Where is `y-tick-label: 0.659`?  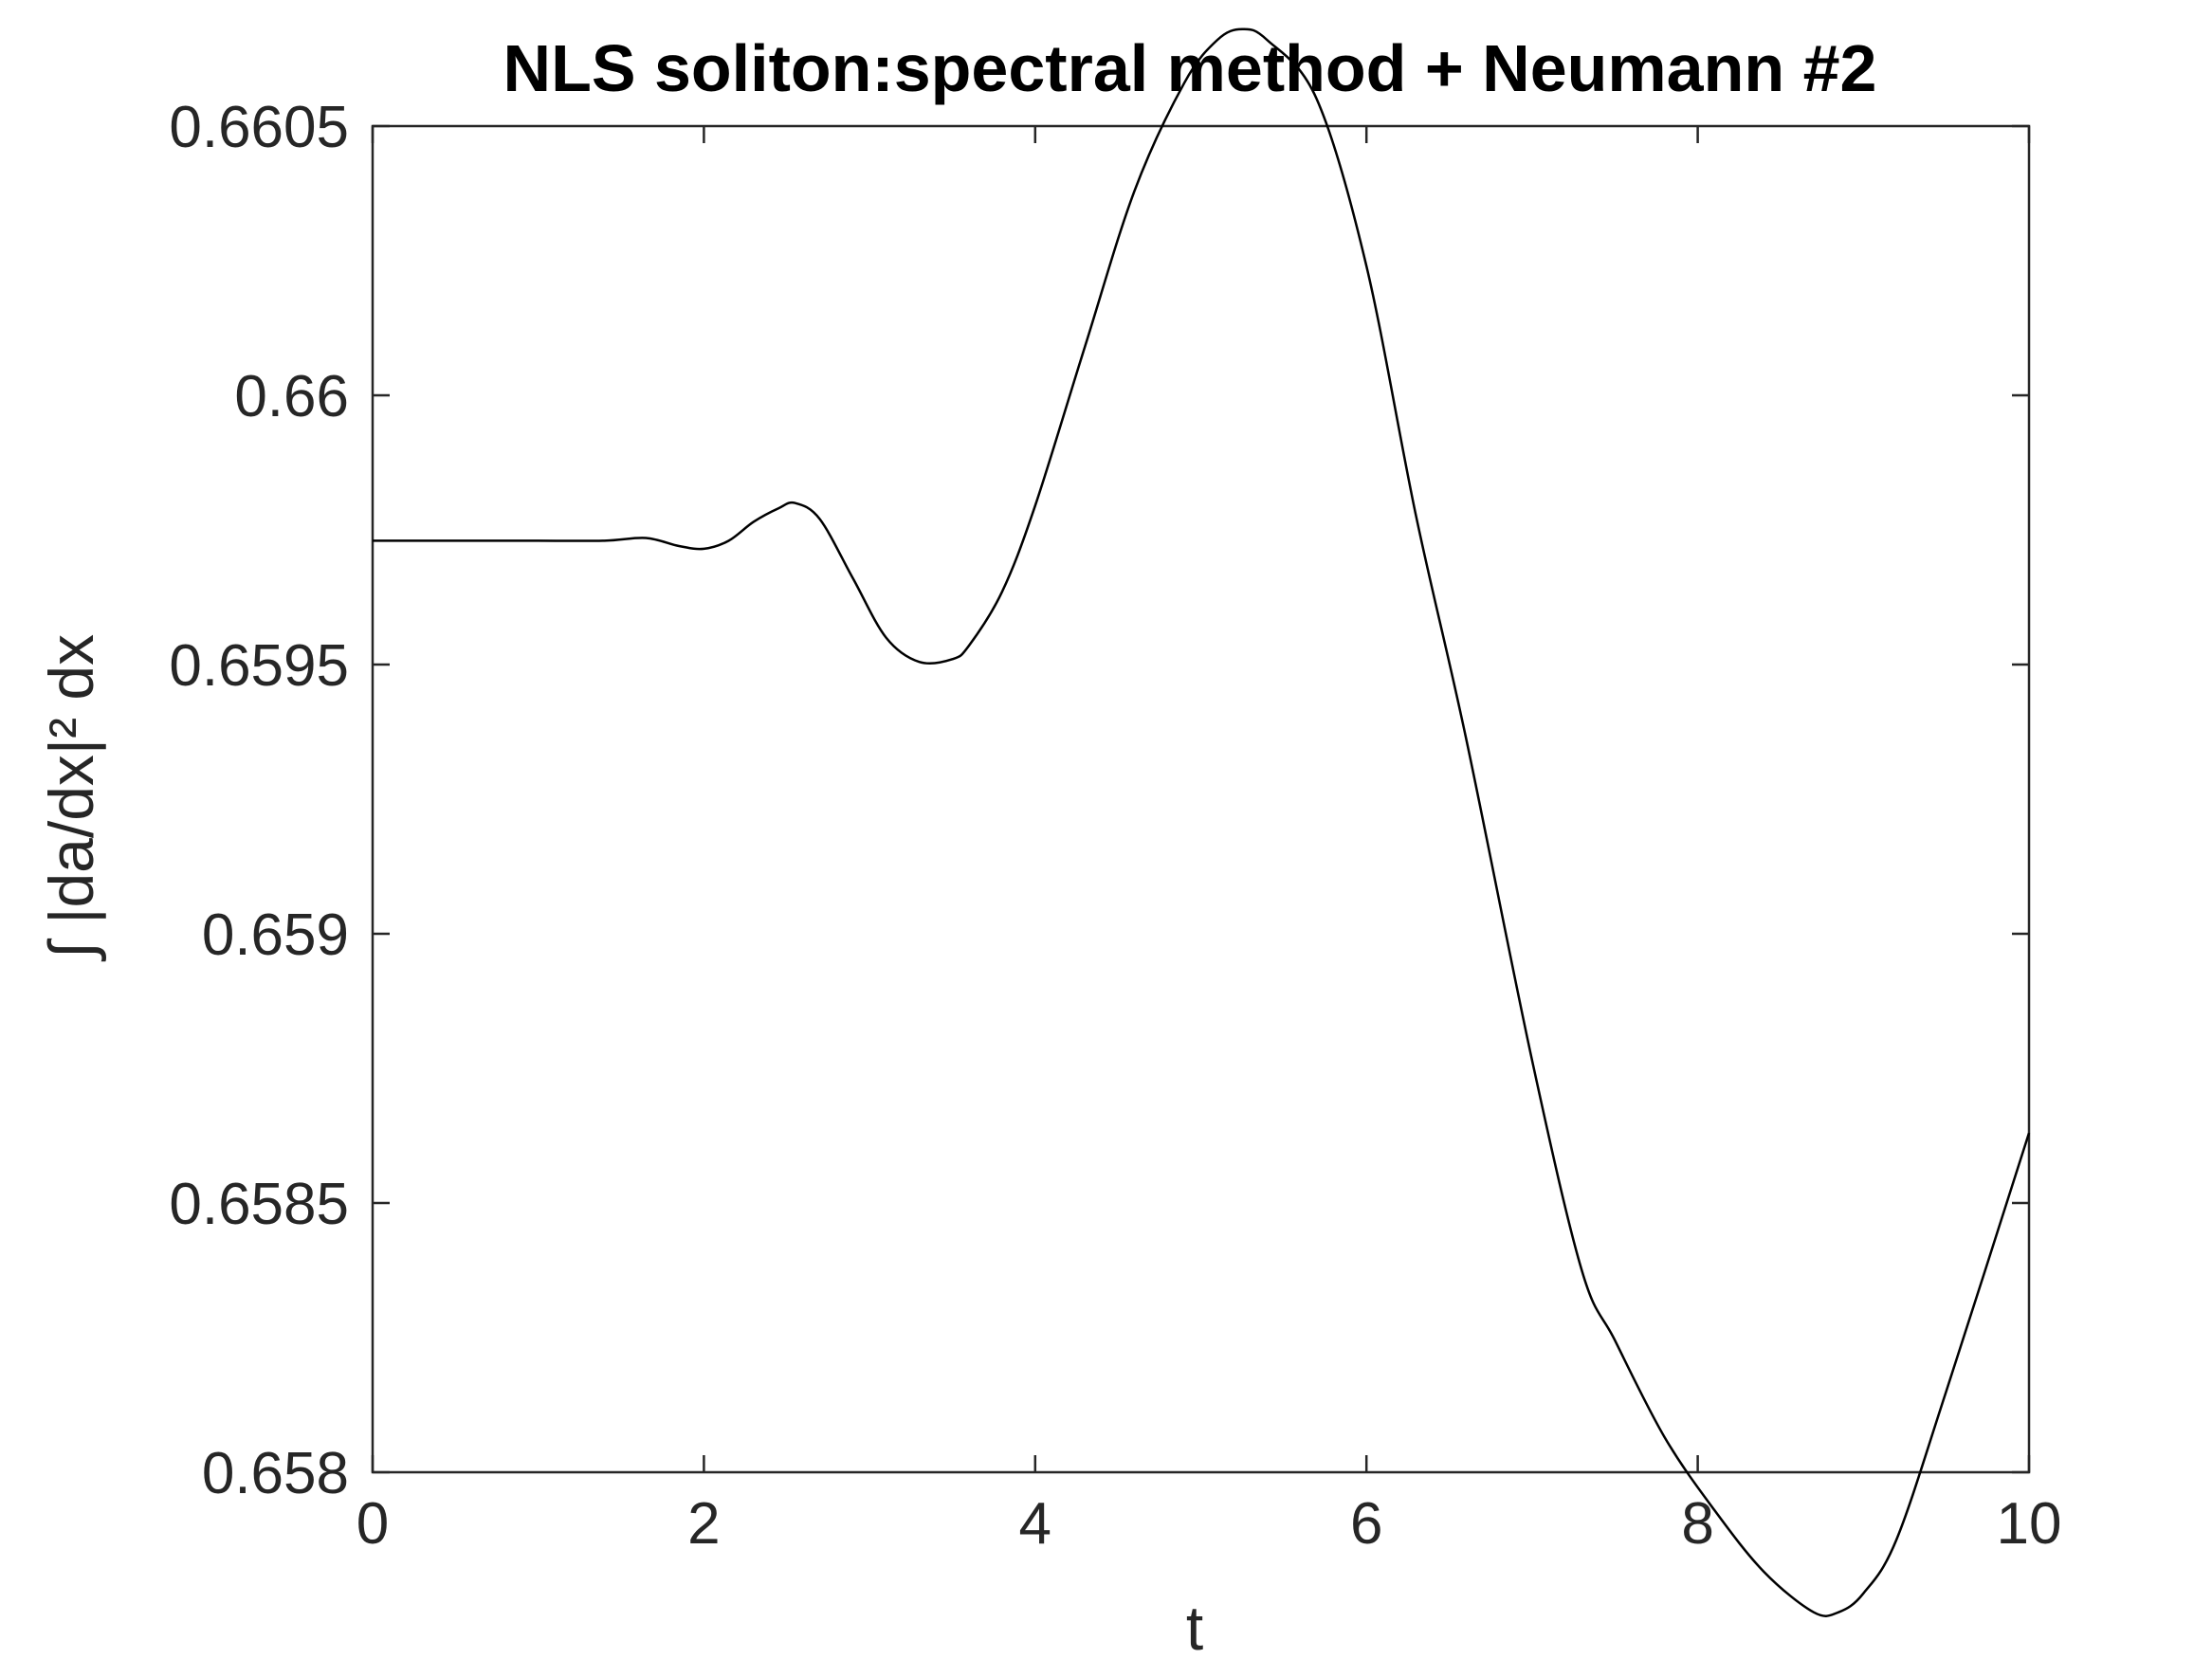
y-tick-label: 0.659 is located at coordinates (275, 935).